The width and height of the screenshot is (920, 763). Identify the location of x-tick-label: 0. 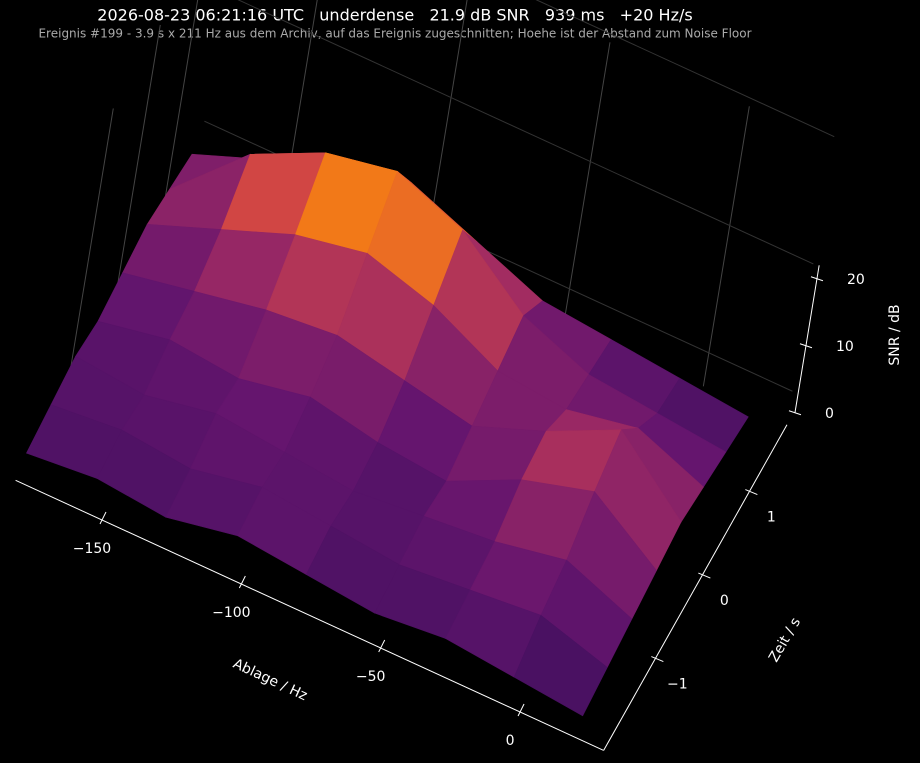
(510, 741).